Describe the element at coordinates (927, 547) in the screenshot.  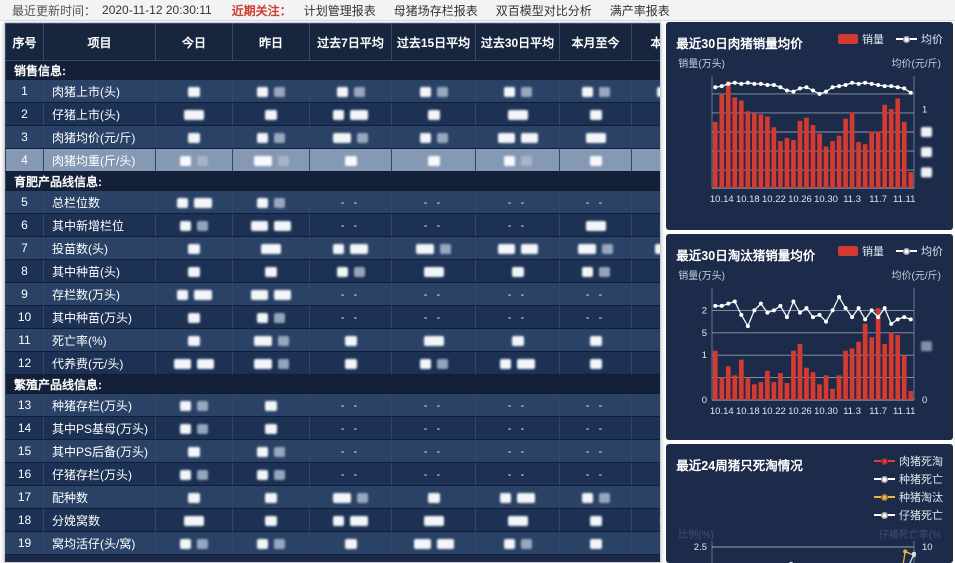
I see `svg-text: 10` at that location.